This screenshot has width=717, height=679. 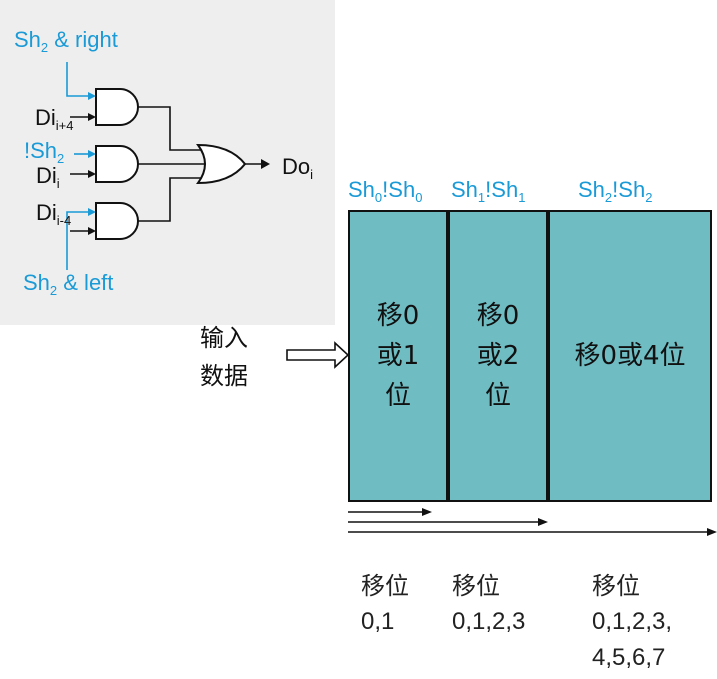 I want to click on di-i-label: Dii, so click(x=48, y=177).